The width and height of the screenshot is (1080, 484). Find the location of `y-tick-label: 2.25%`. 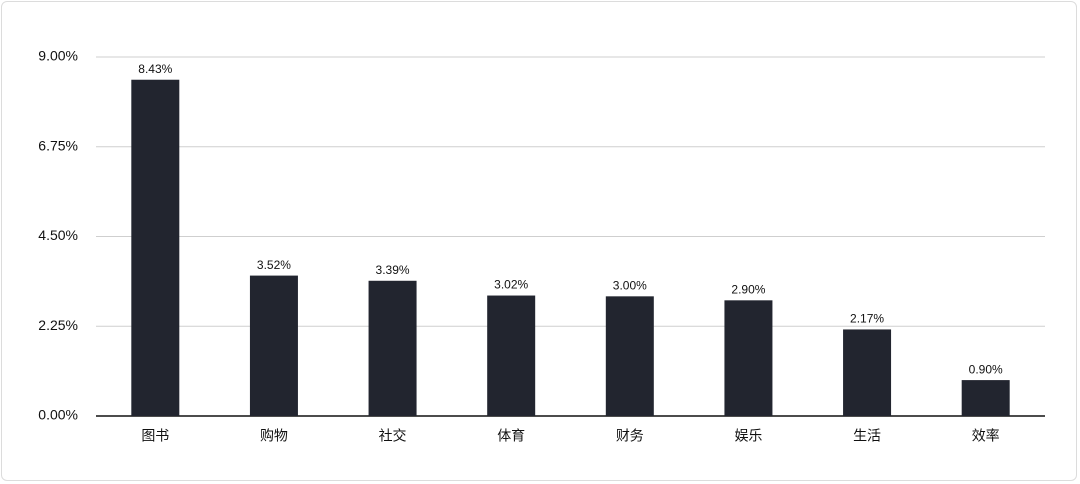

y-tick-label: 2.25% is located at coordinates (58, 325).